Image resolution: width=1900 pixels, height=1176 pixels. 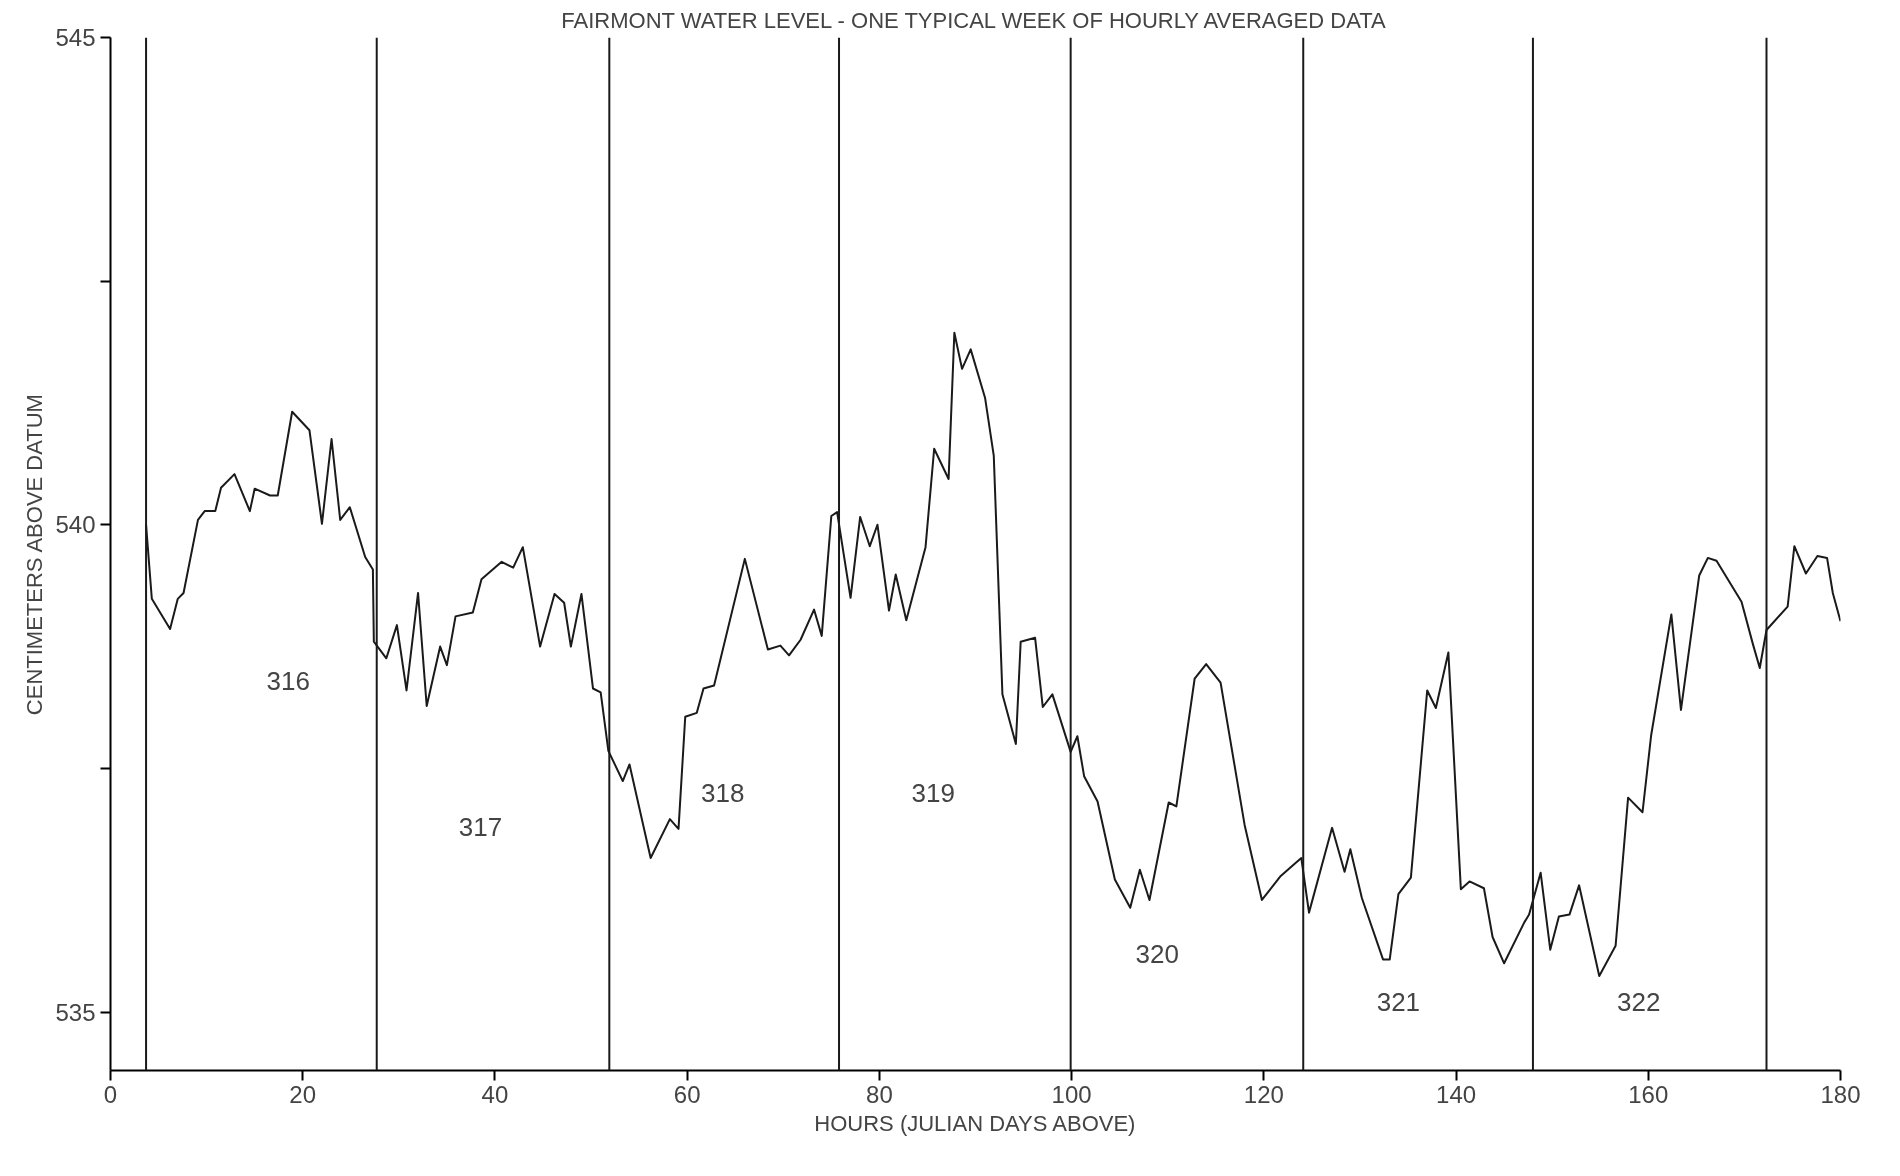 I want to click on x-tick-label: 100, so click(x=1071, y=1094).